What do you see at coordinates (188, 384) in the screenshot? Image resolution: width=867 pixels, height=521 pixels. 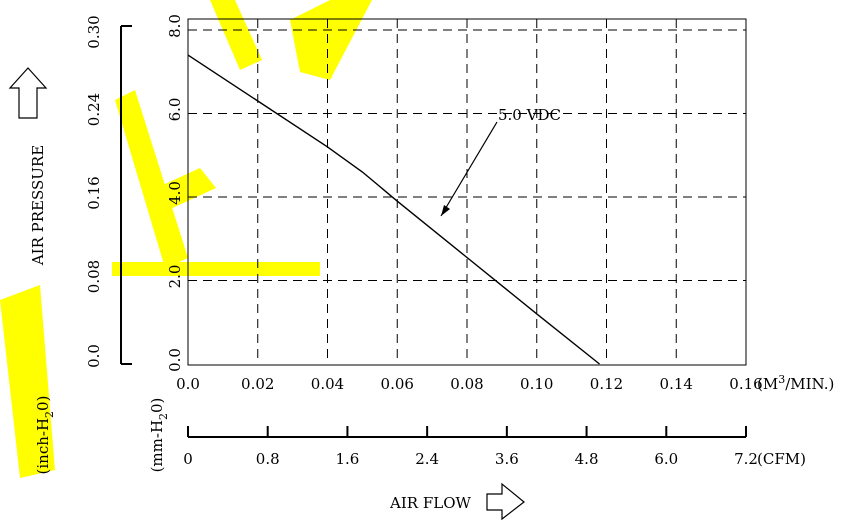 I see `x-tick-label: 0.0` at bounding box center [188, 384].